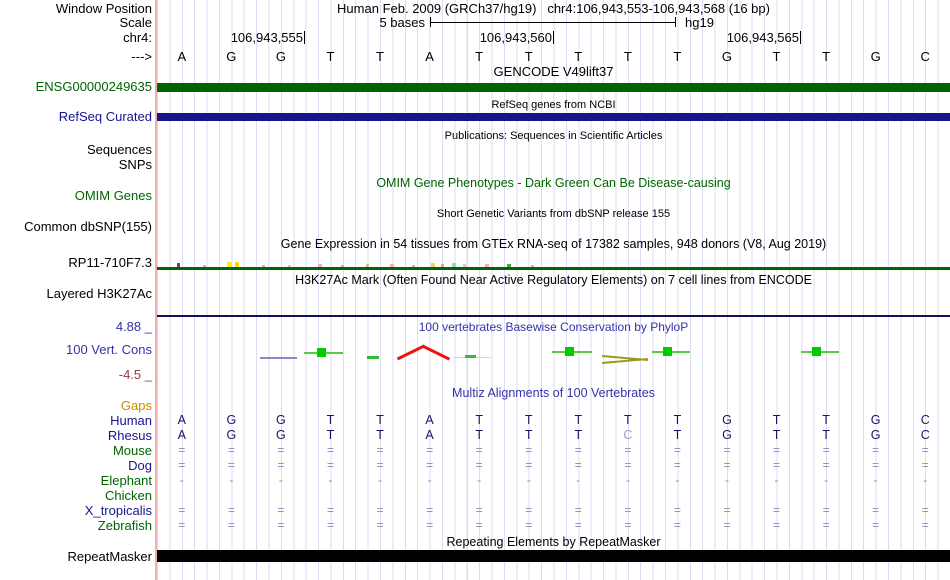 The width and height of the screenshot is (950, 580). Describe the element at coordinates (88, 226) in the screenshot. I see `common-dbsnp-label: Common dbSNP(155)` at that location.